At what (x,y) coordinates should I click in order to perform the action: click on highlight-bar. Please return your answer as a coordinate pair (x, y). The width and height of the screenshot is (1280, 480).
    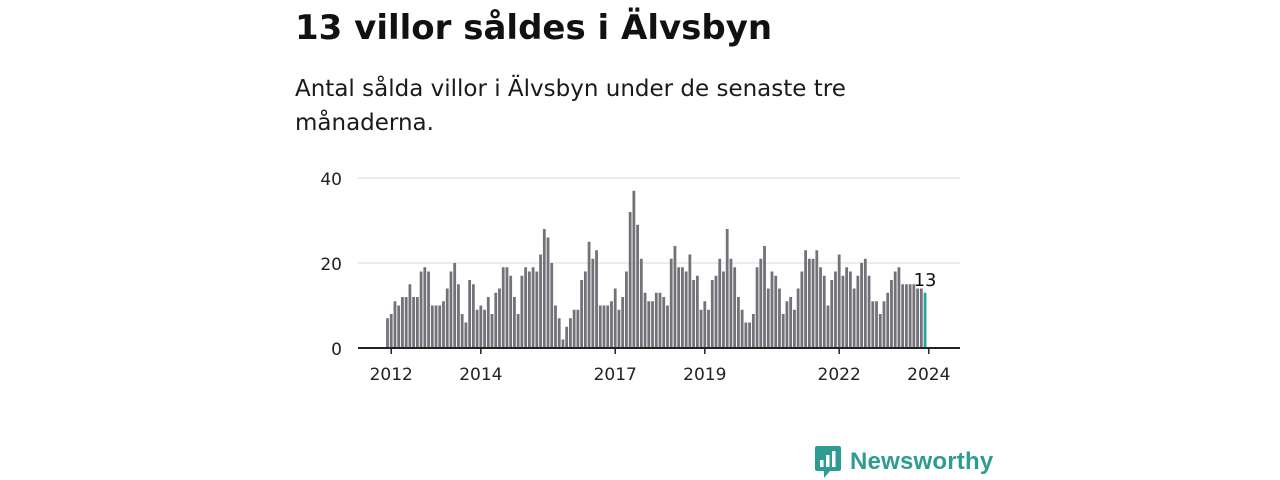
    Looking at the image, I should click on (925, 320).